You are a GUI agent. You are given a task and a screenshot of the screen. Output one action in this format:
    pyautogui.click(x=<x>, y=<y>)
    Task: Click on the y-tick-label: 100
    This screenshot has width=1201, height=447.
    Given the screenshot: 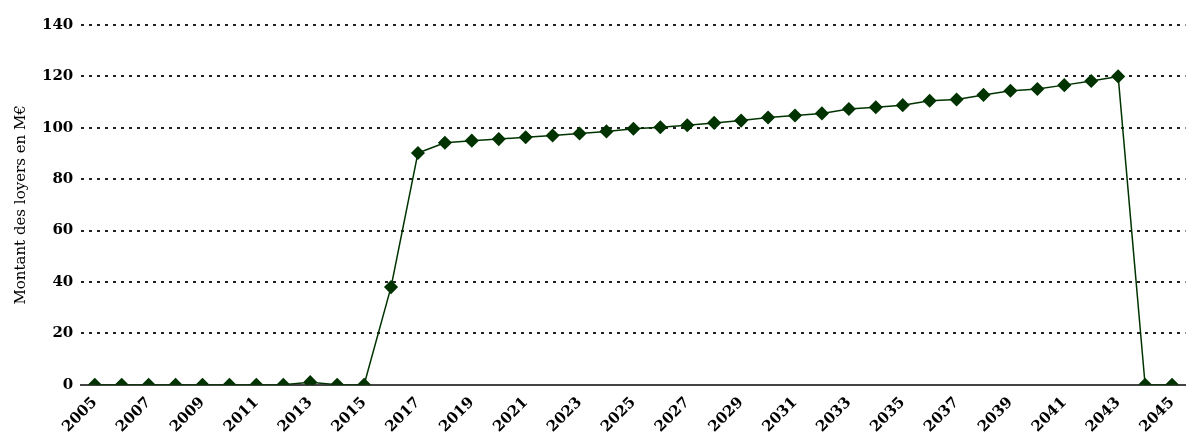 What is the action you would take?
    pyautogui.click(x=58, y=126)
    